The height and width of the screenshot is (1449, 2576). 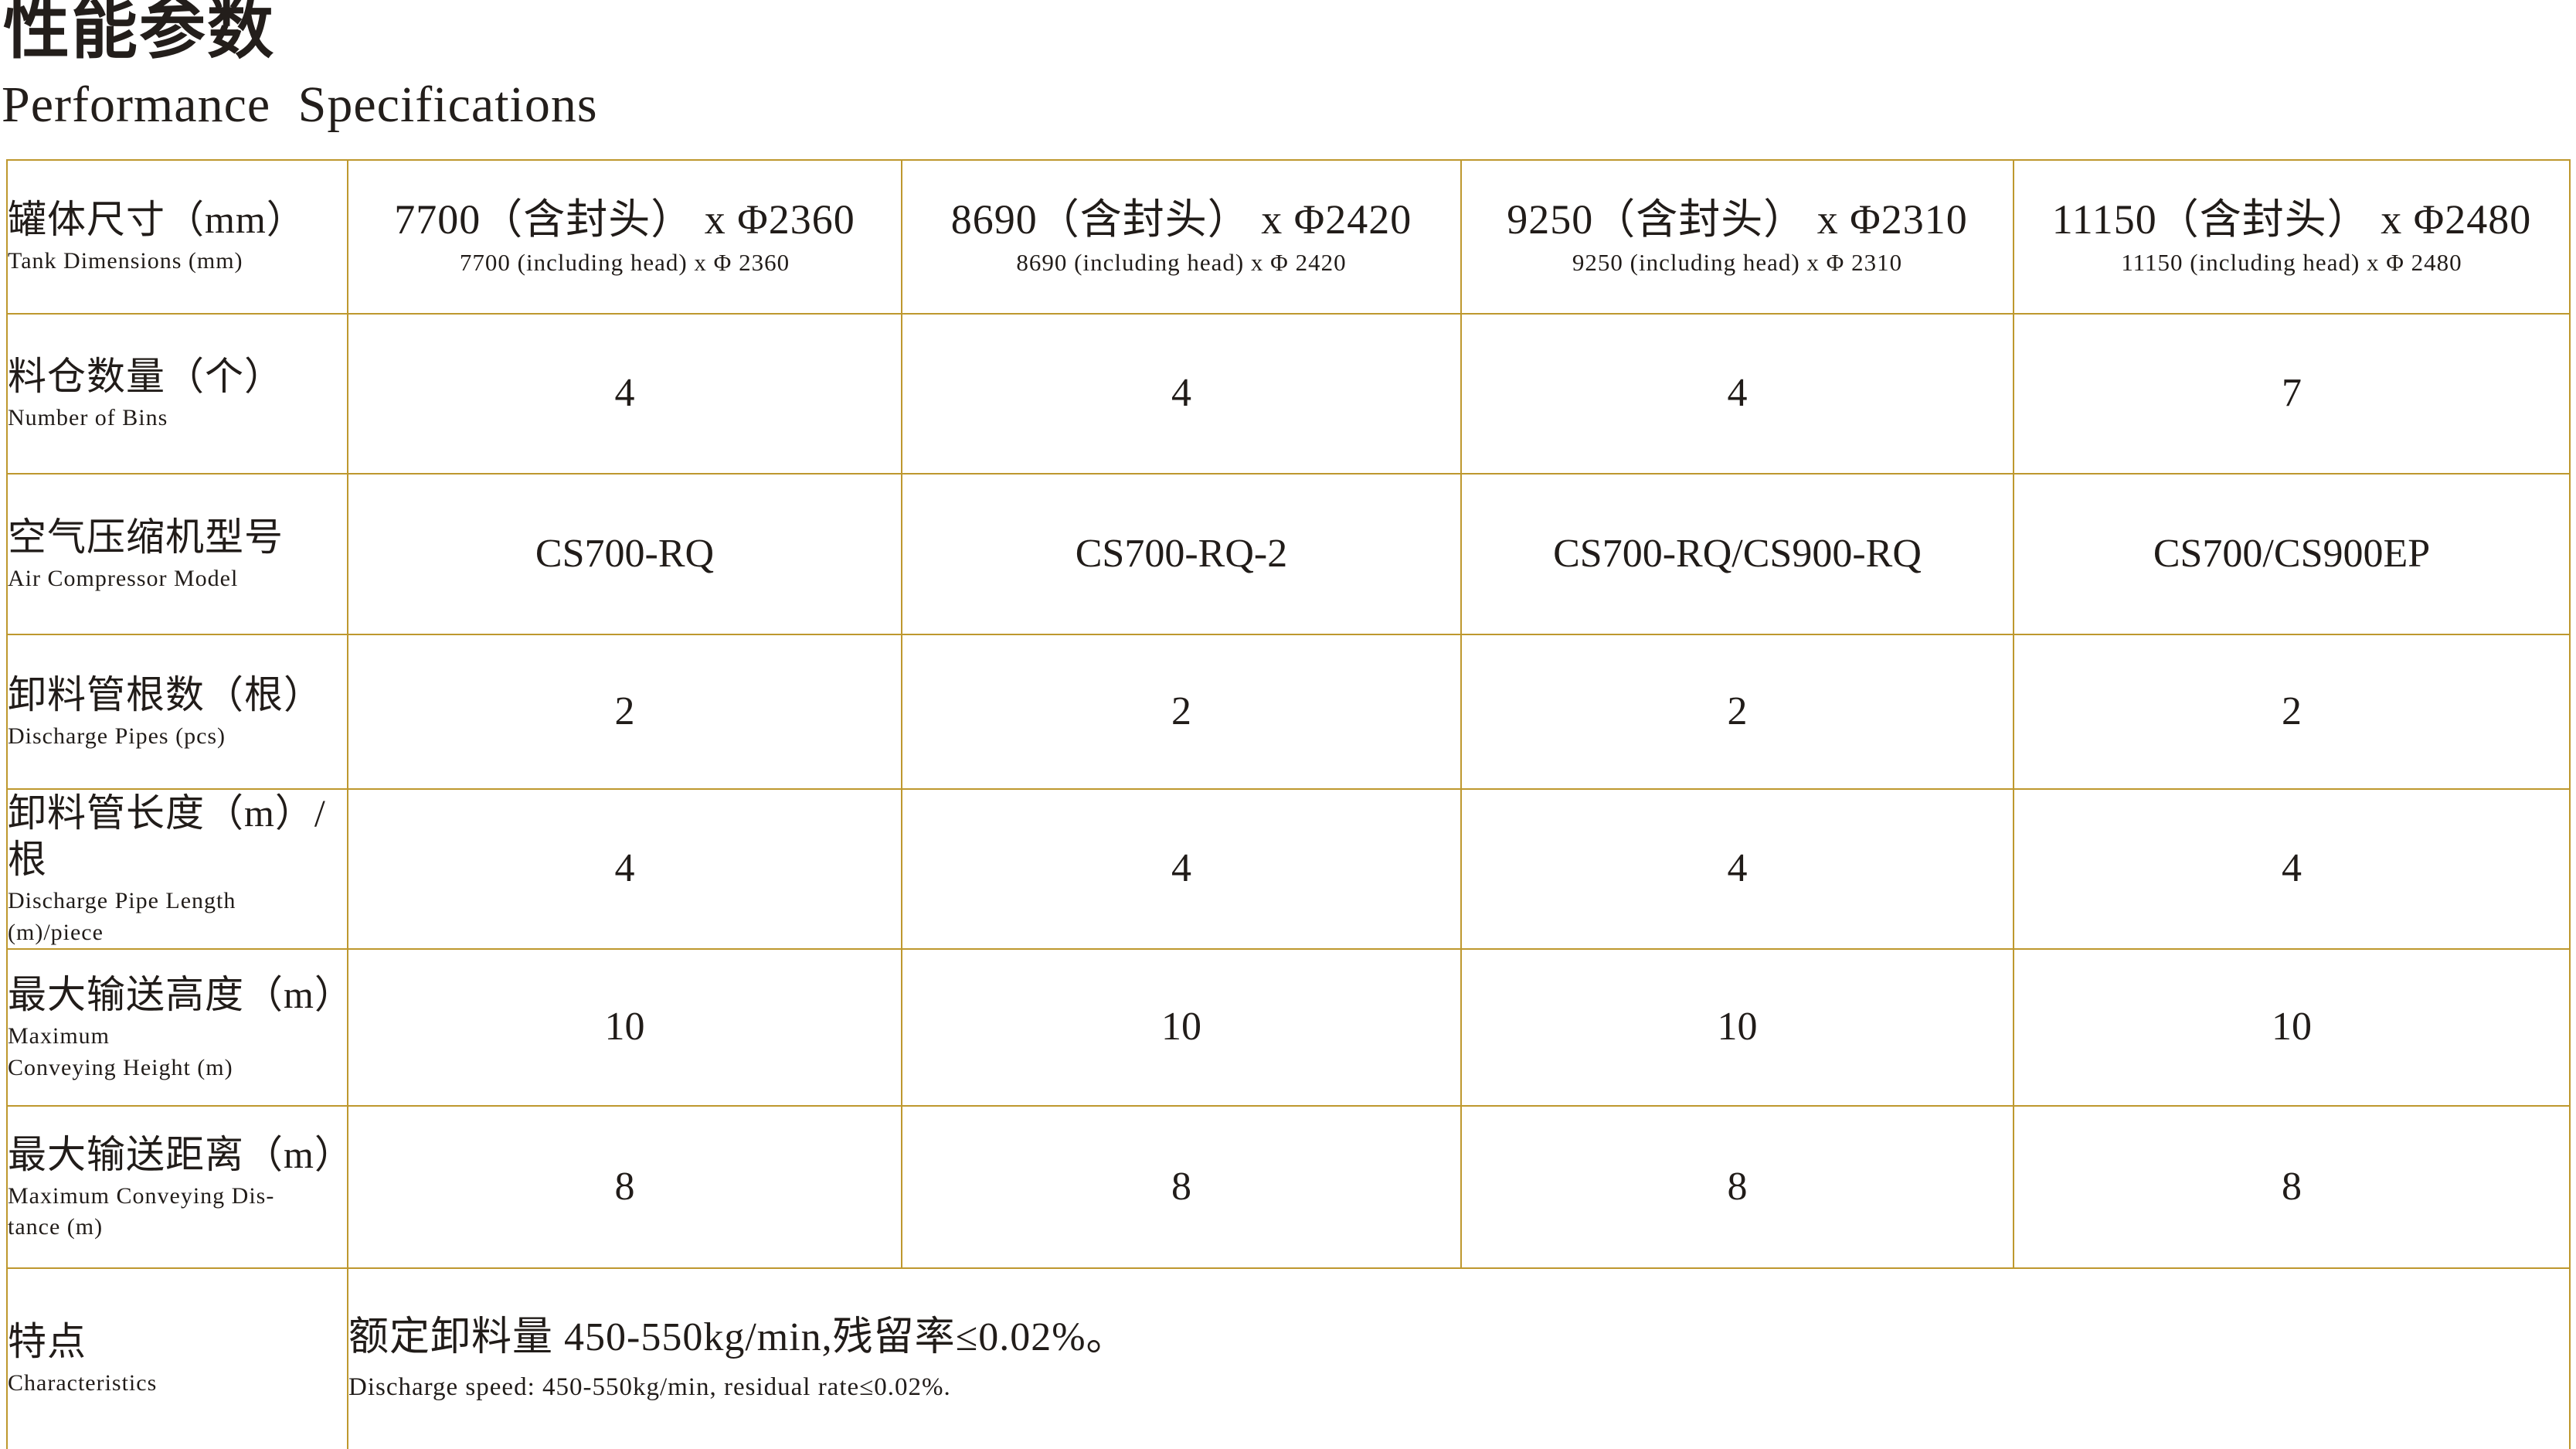 I want to click on row-label-en: Maximum Conveying Height (m), so click(x=120, y=1051).